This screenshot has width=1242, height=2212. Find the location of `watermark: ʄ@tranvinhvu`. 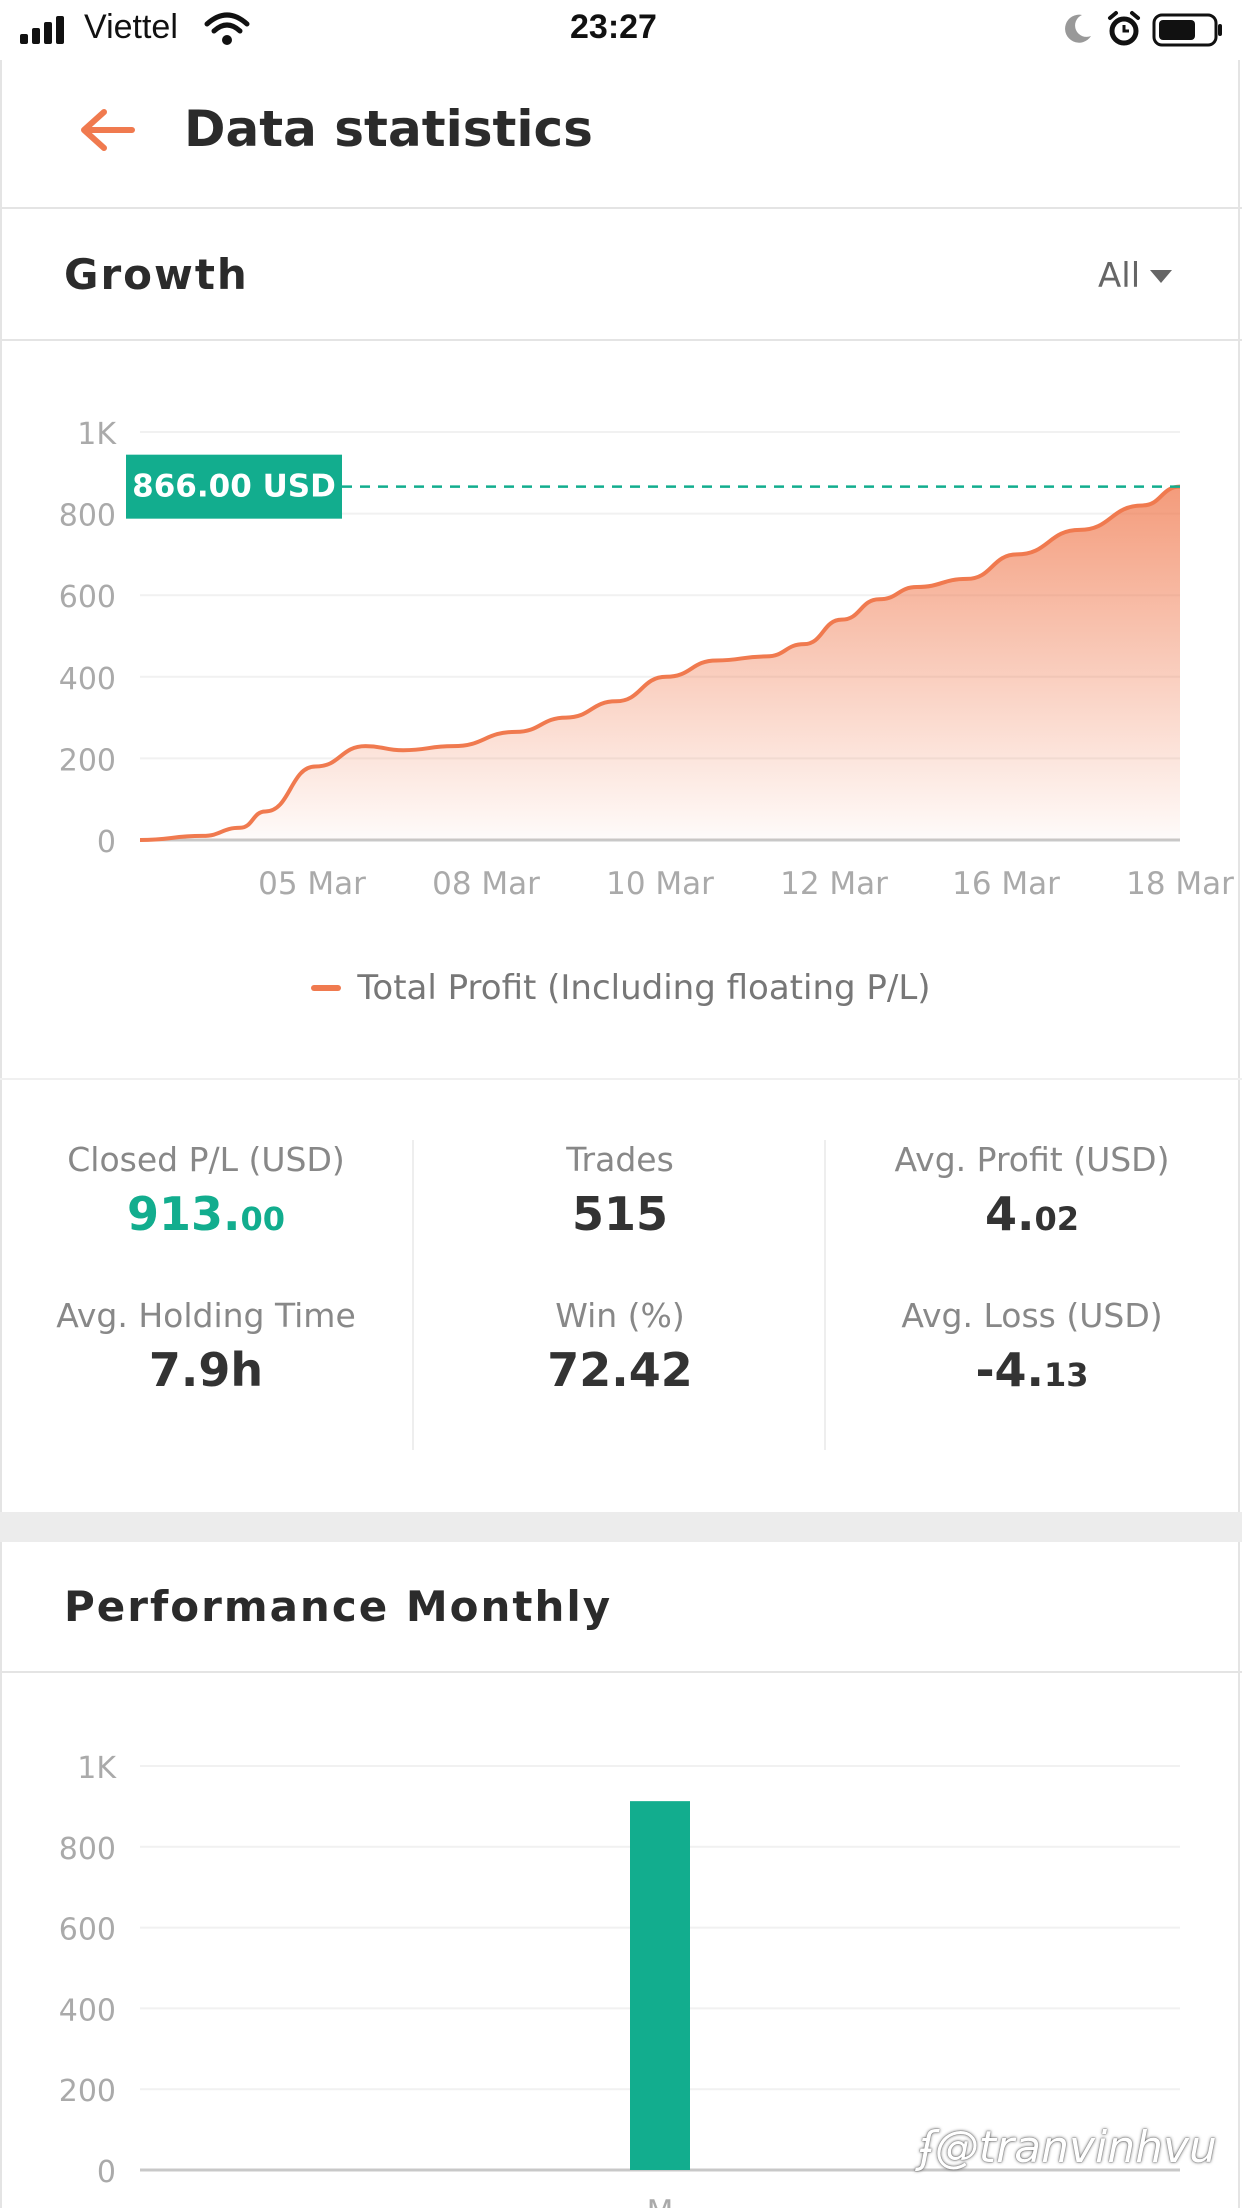

watermark: ʄ@tranvinhvu is located at coordinates (1068, 2147).